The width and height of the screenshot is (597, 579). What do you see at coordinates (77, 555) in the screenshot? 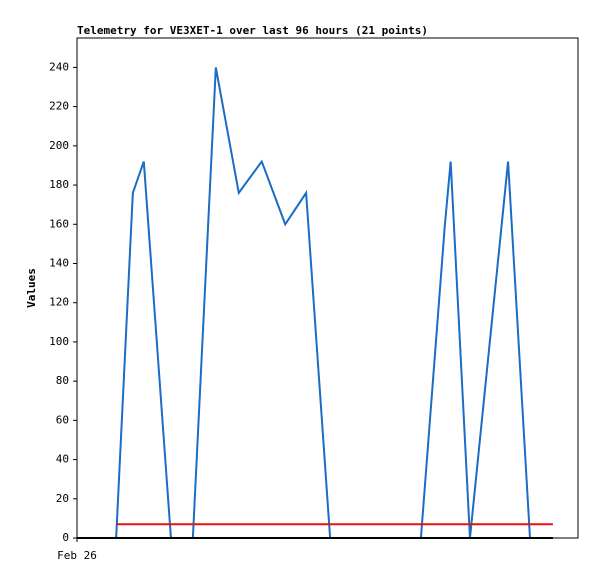
I see `x-tick-label: Feb 26` at bounding box center [77, 555].